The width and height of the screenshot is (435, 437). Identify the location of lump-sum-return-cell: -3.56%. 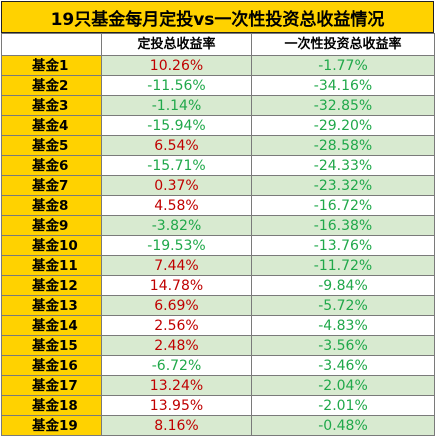
(343, 345).